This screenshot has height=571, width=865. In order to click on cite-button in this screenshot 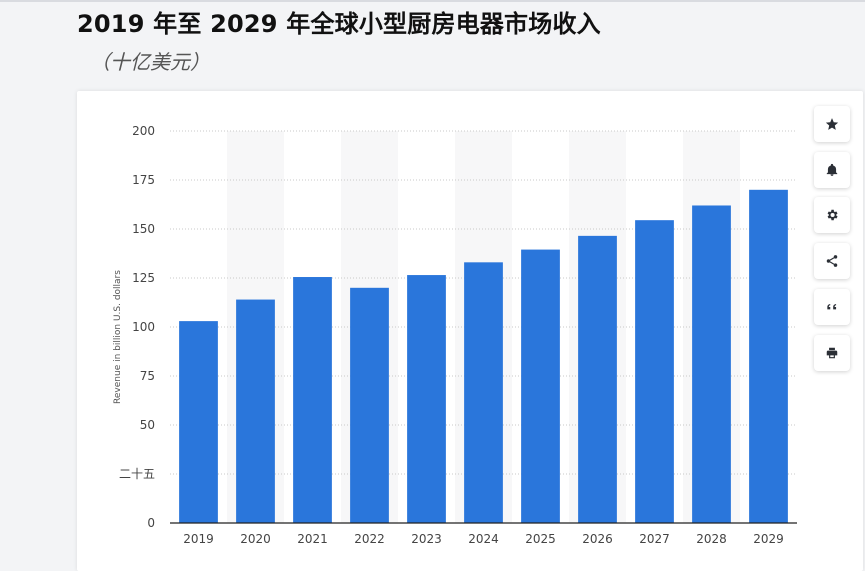, I will do `click(832, 307)`.